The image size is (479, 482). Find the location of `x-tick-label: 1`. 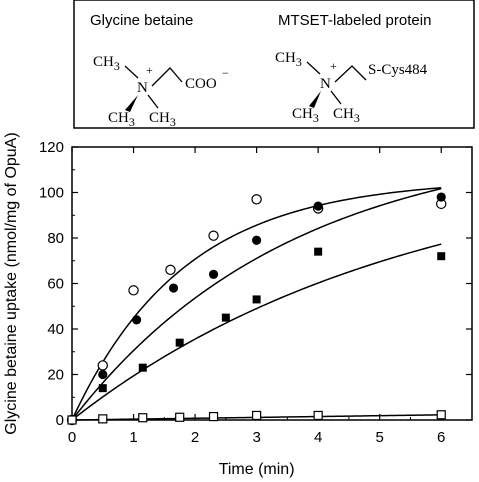

x-tick-label: 1 is located at coordinates (133, 437).